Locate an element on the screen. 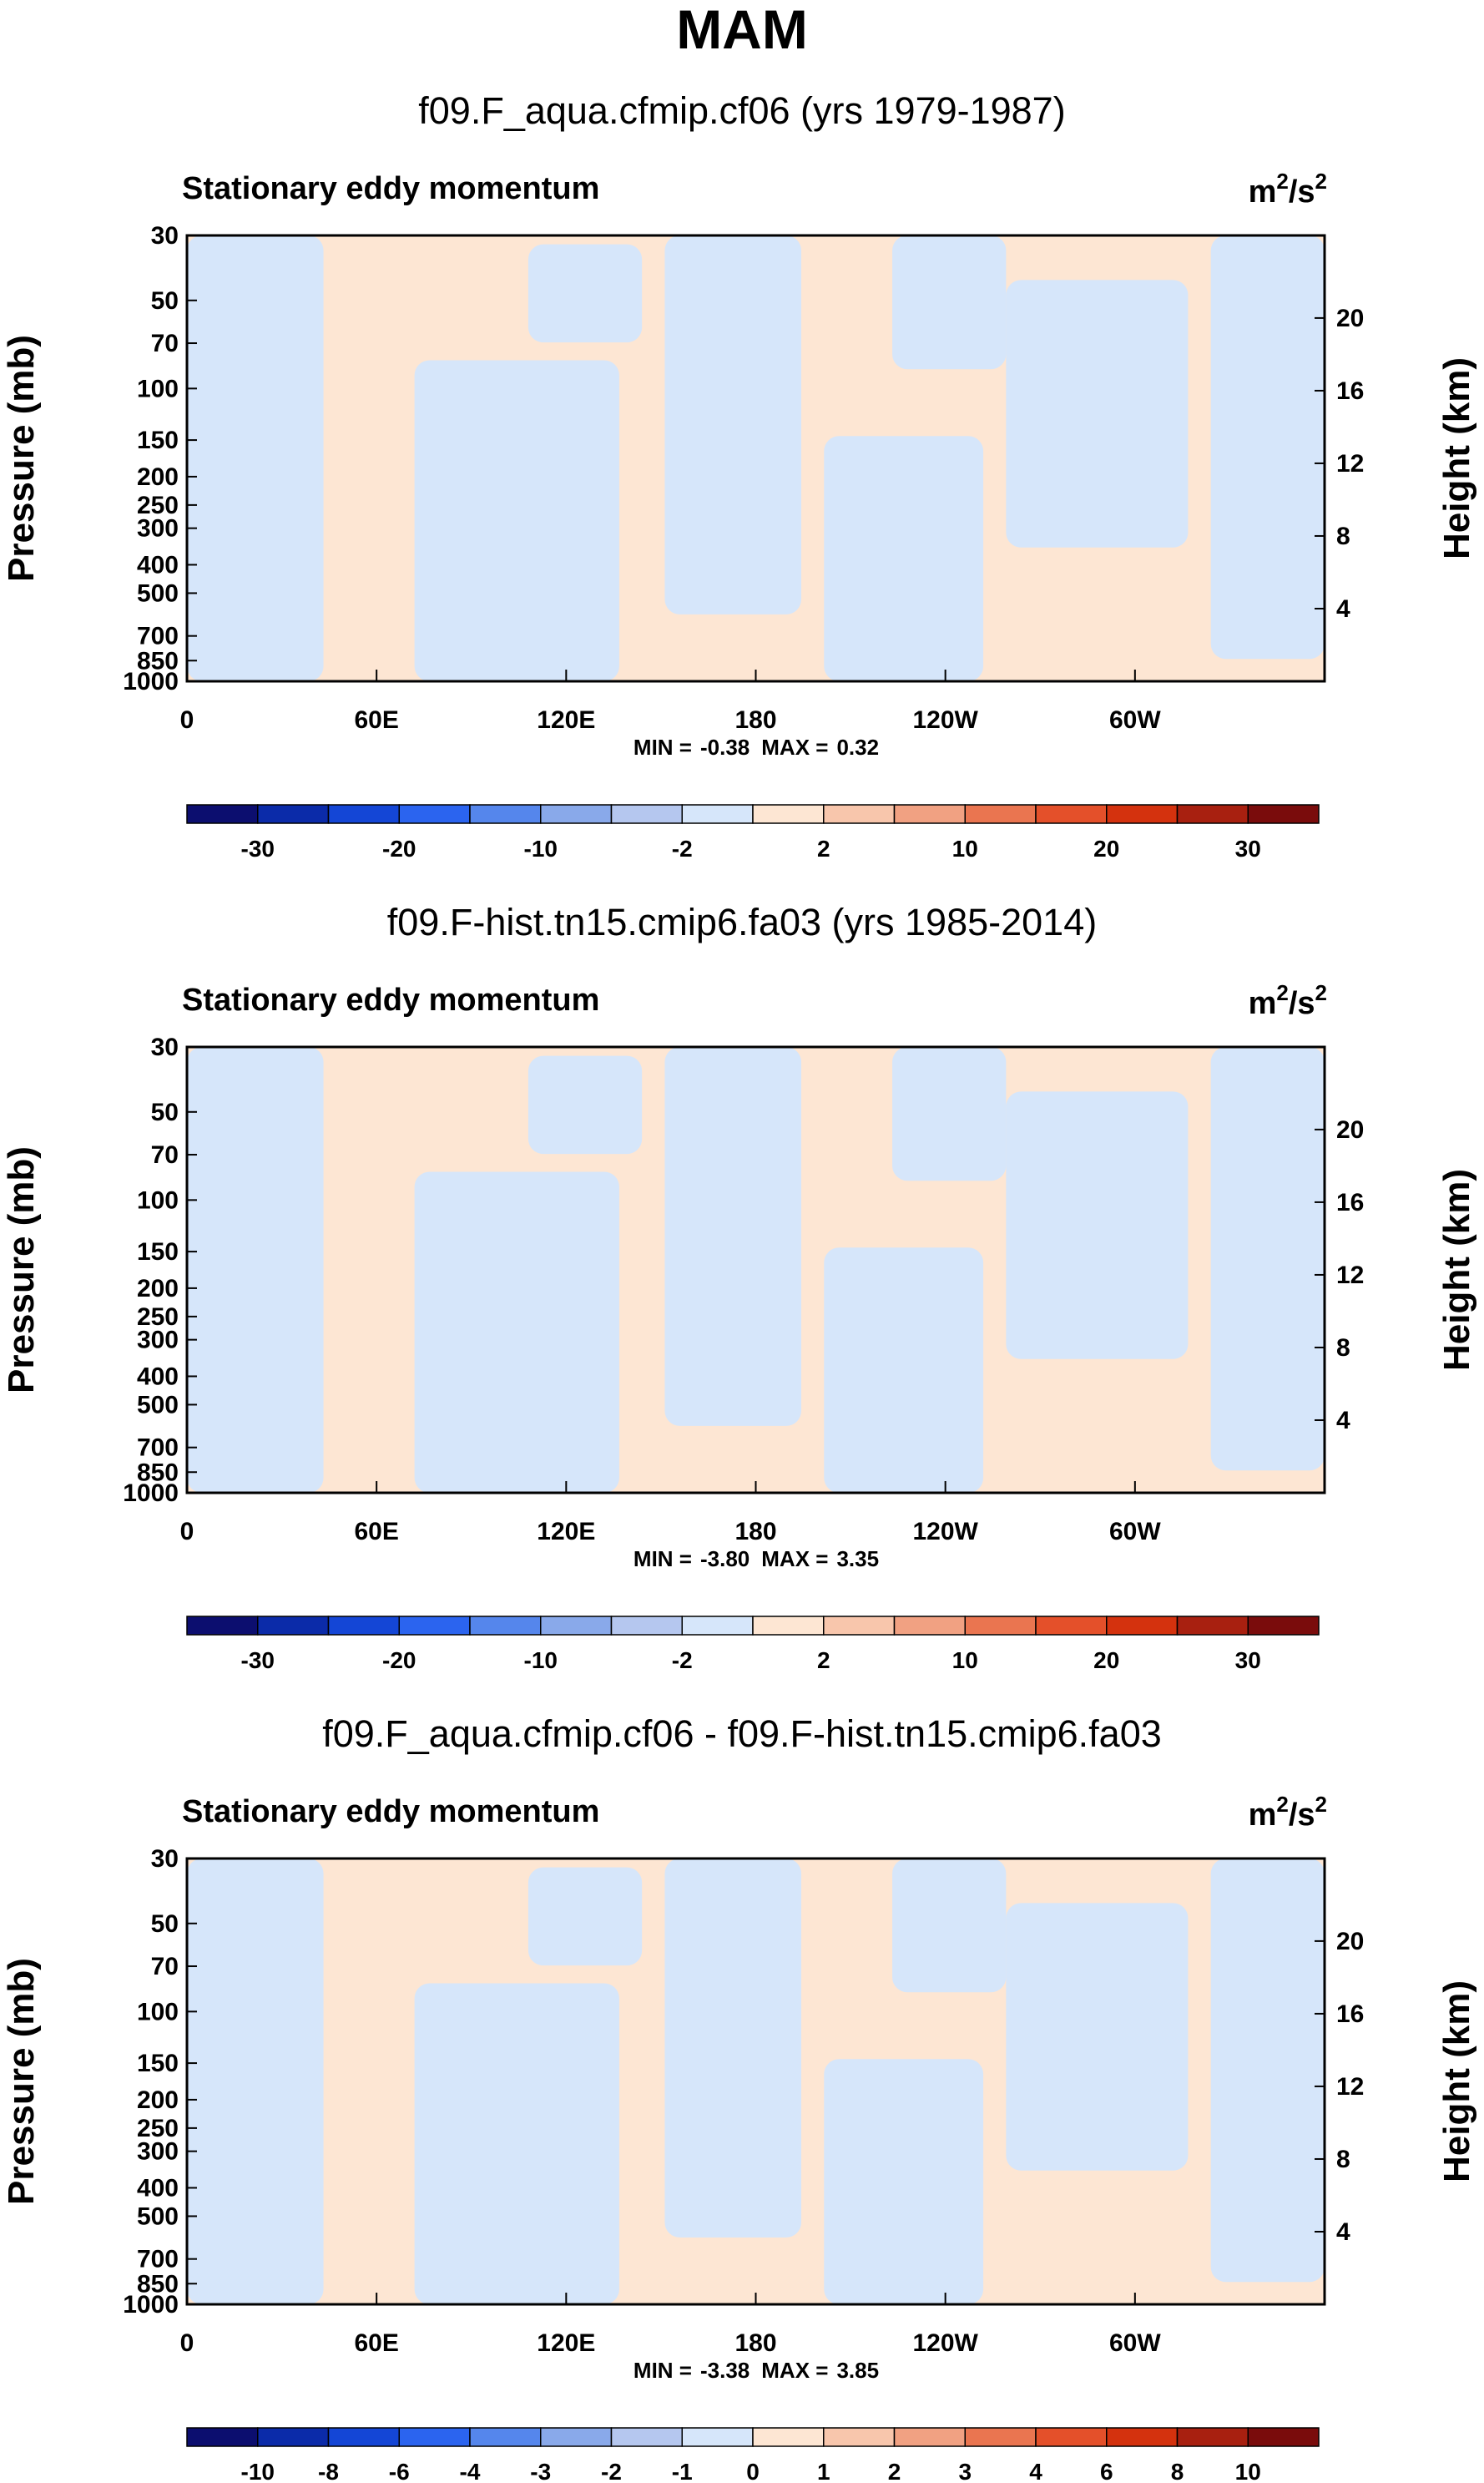 The width and height of the screenshot is (1484, 2483). min-value: -3.80 is located at coordinates (725, 1558).